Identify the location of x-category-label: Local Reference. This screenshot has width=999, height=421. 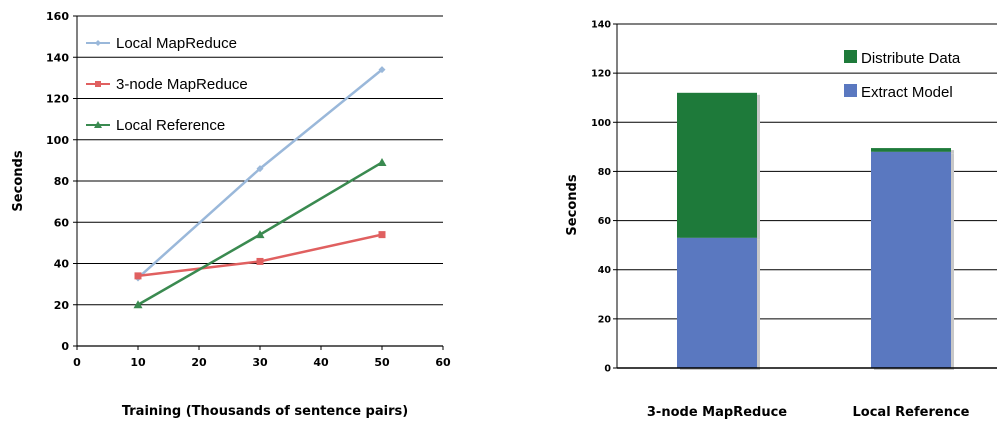
(911, 412).